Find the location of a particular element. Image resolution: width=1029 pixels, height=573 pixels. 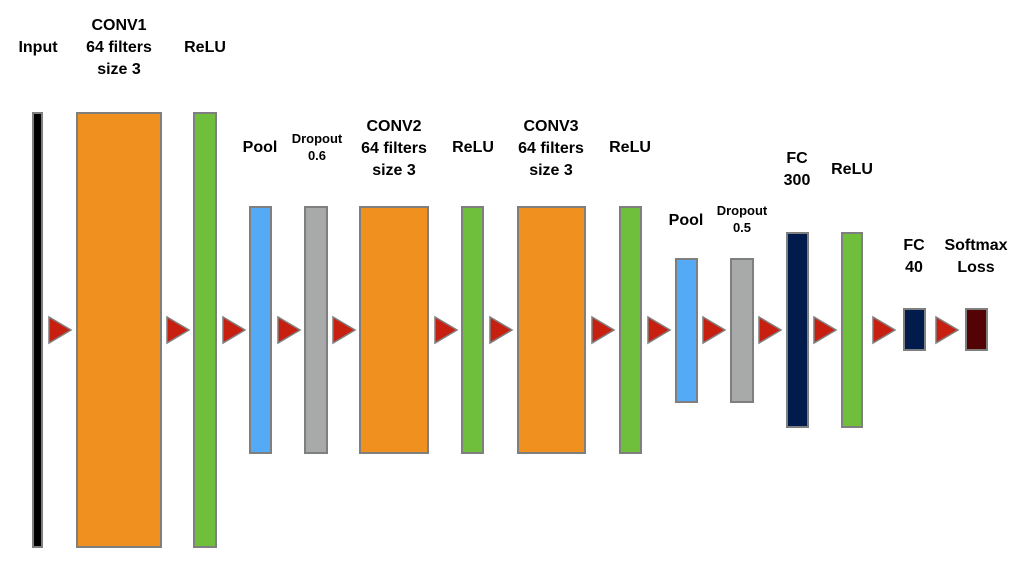

layer-relu4: ReLU is located at coordinates (852, 294).